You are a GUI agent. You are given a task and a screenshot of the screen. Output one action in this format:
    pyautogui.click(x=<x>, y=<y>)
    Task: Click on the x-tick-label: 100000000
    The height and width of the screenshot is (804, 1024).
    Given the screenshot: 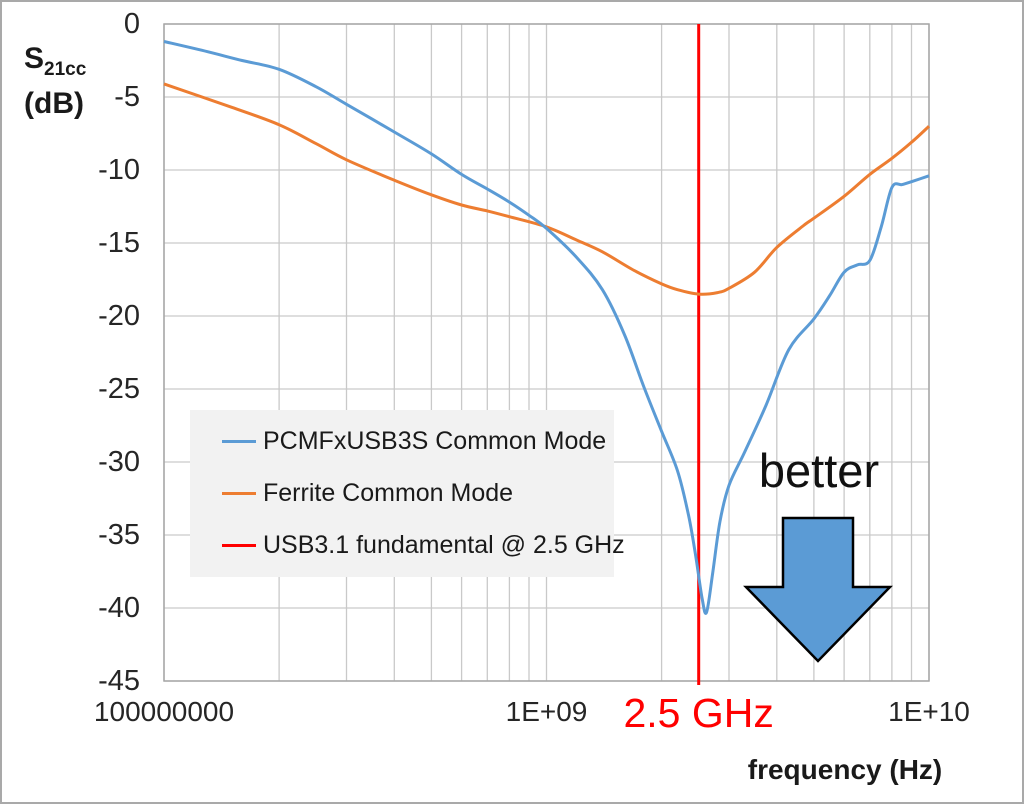 What is the action you would take?
    pyautogui.click(x=164, y=711)
    